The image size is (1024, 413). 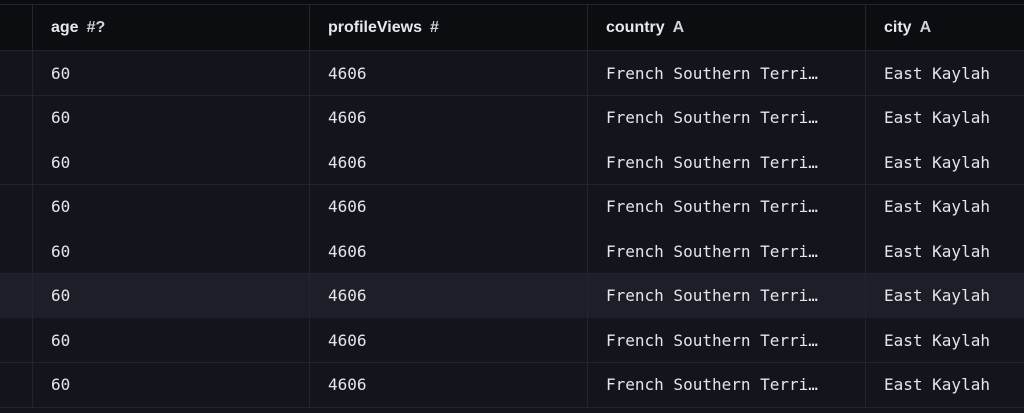 I want to click on column-header-country: country A, so click(x=727, y=27).